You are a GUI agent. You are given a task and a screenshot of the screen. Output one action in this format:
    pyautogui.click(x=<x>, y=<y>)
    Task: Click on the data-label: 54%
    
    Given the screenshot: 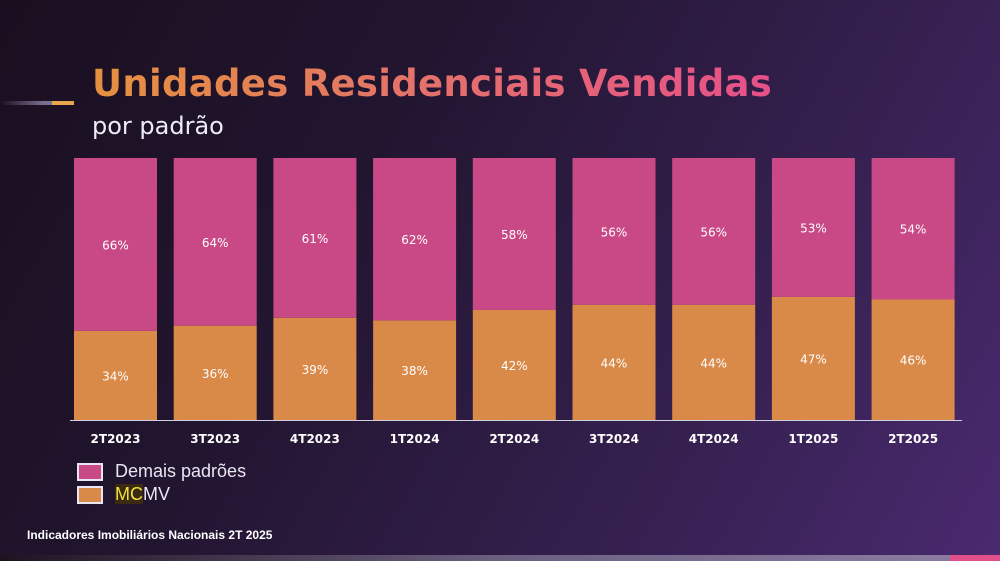 What is the action you would take?
    pyautogui.click(x=913, y=230)
    